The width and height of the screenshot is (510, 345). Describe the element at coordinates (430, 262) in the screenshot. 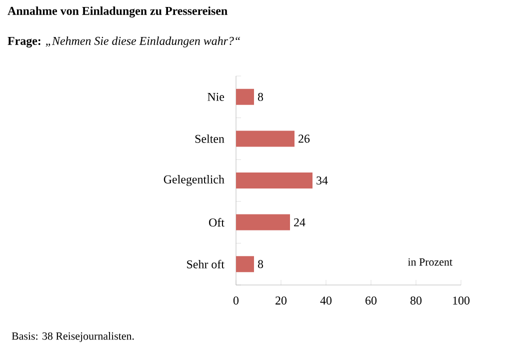

I see `annotation: in Prozent` at that location.